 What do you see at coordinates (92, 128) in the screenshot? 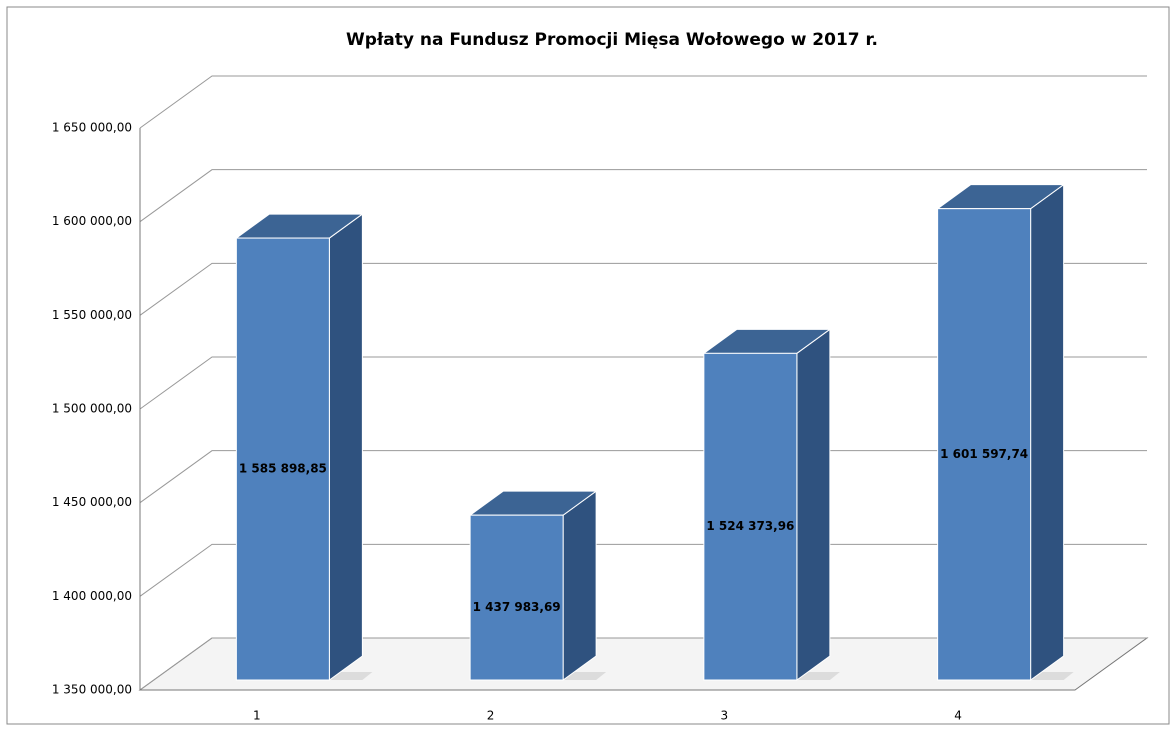
I see `y-tick-label: 1 650 000,00` at bounding box center [92, 128].